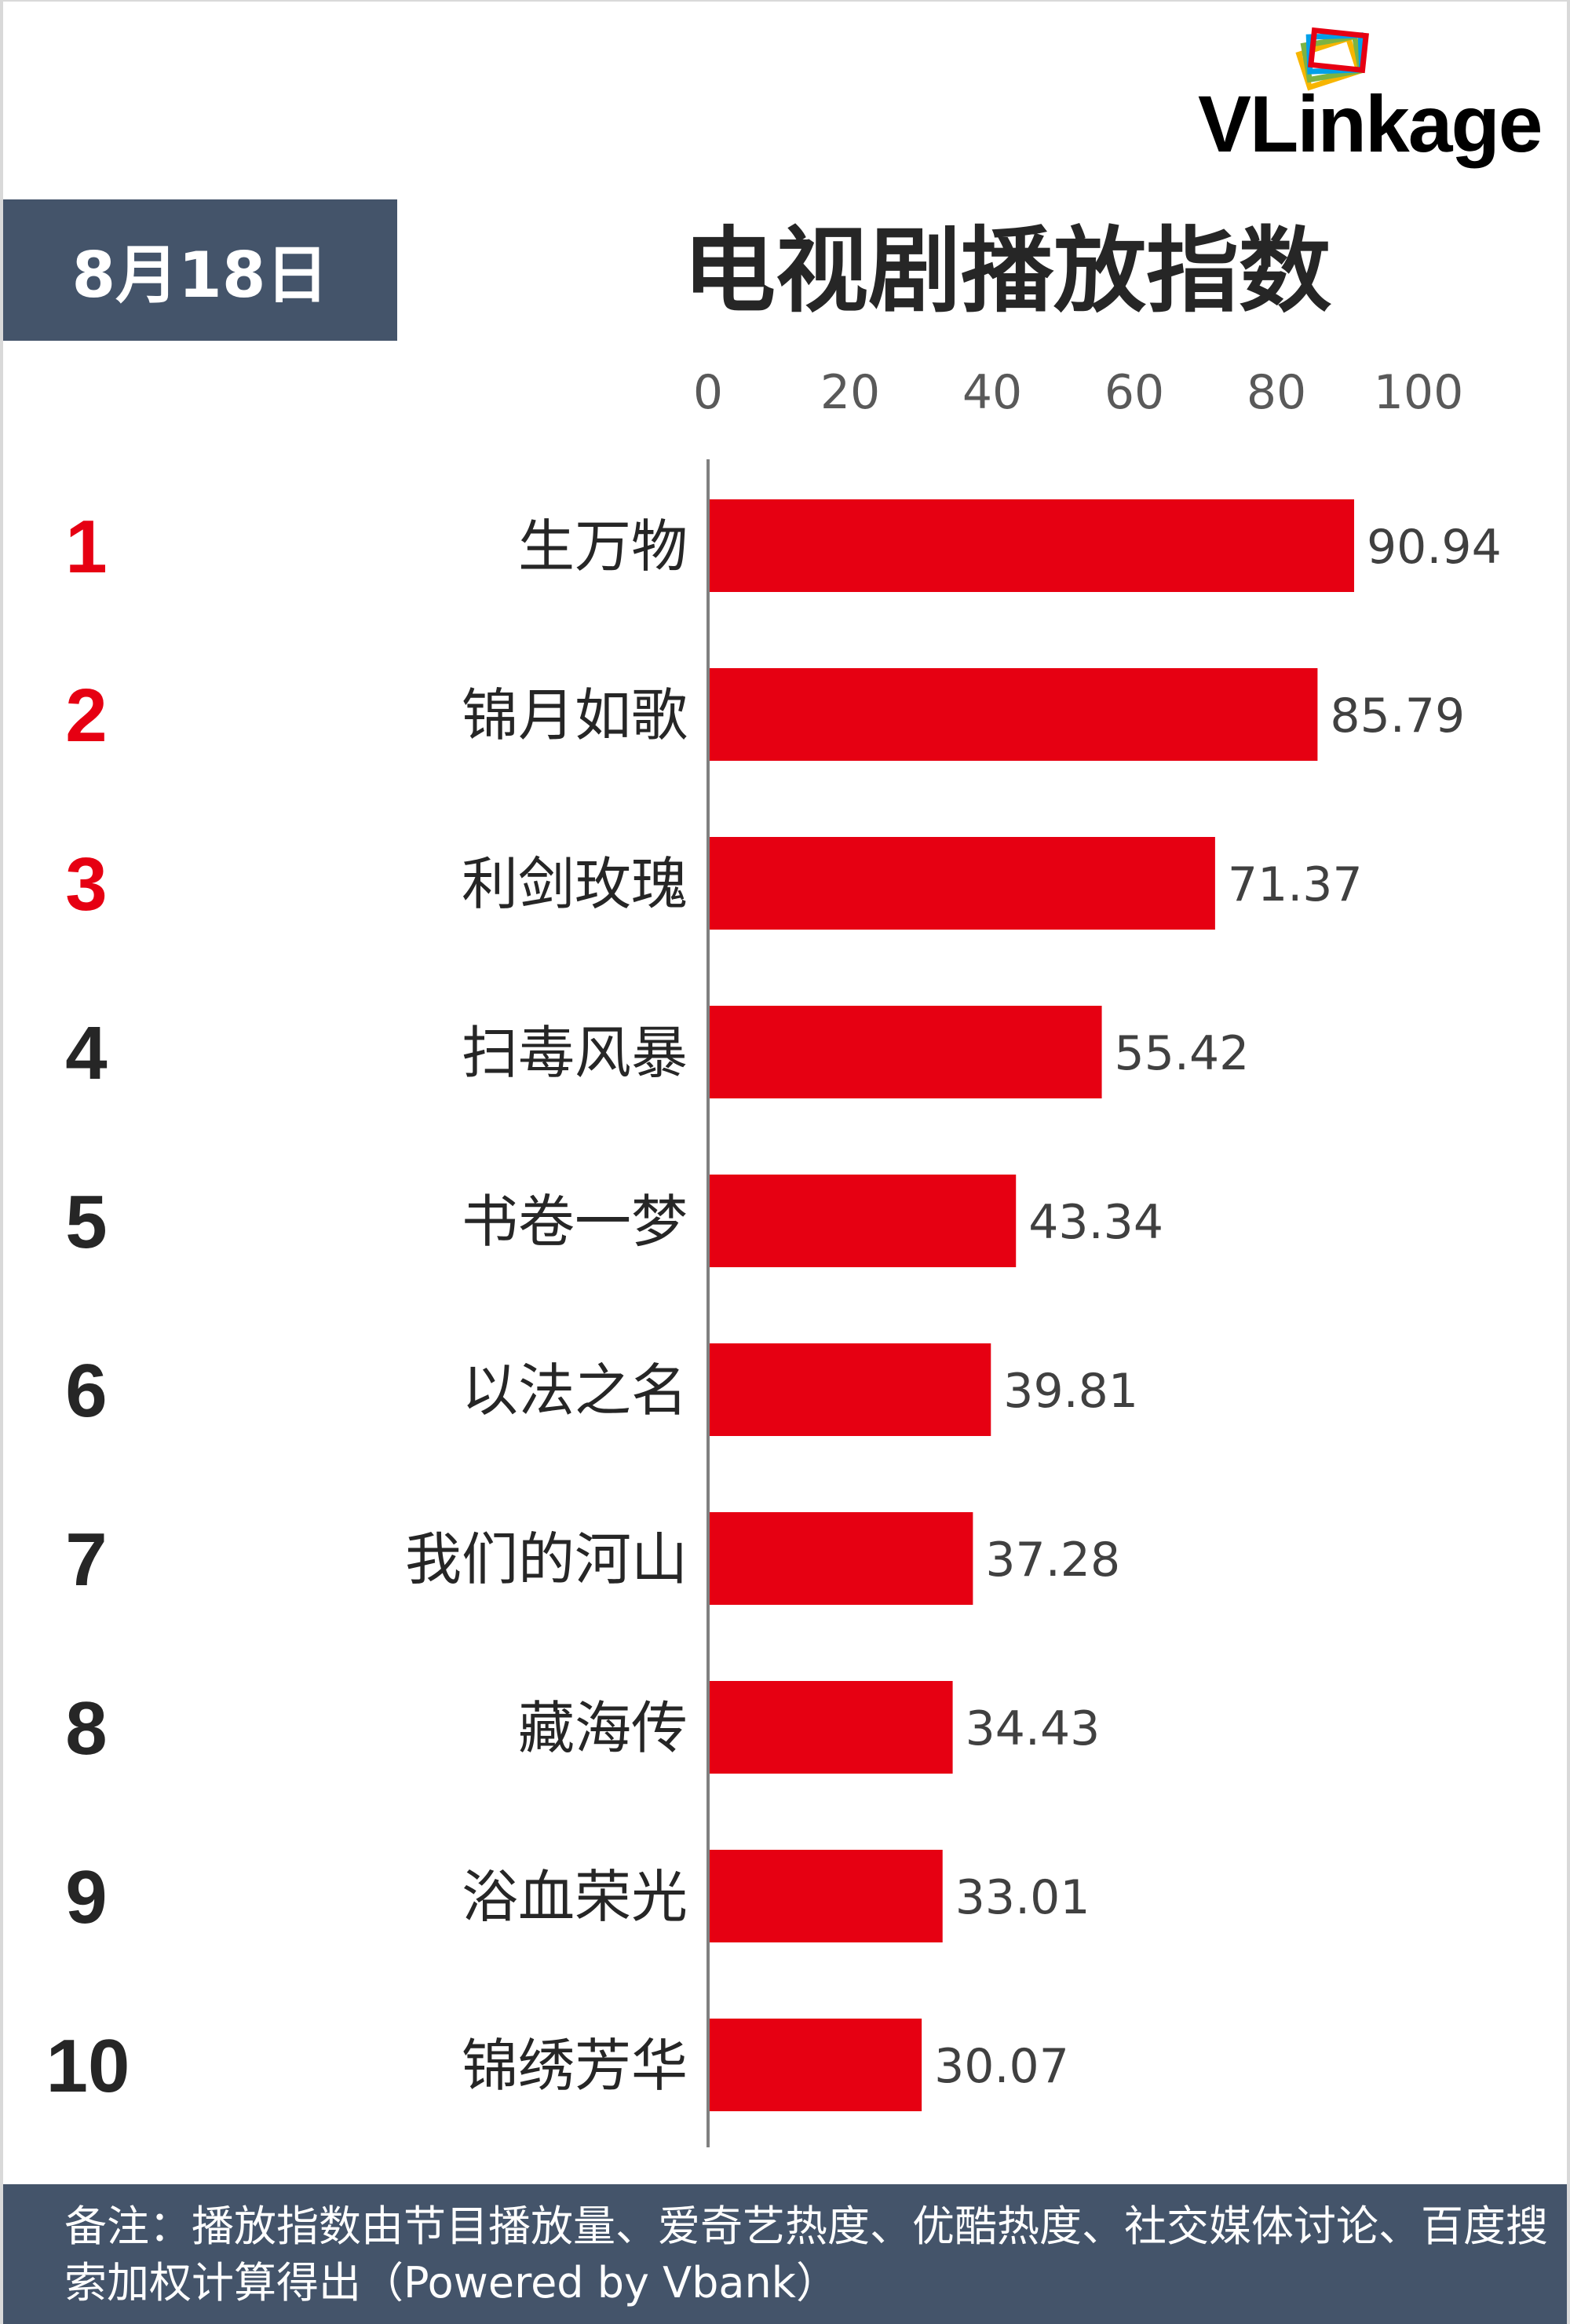 This screenshot has width=1570, height=2324. Describe the element at coordinates (1001, 2066) in the screenshot. I see `value-label: 30.07` at that location.